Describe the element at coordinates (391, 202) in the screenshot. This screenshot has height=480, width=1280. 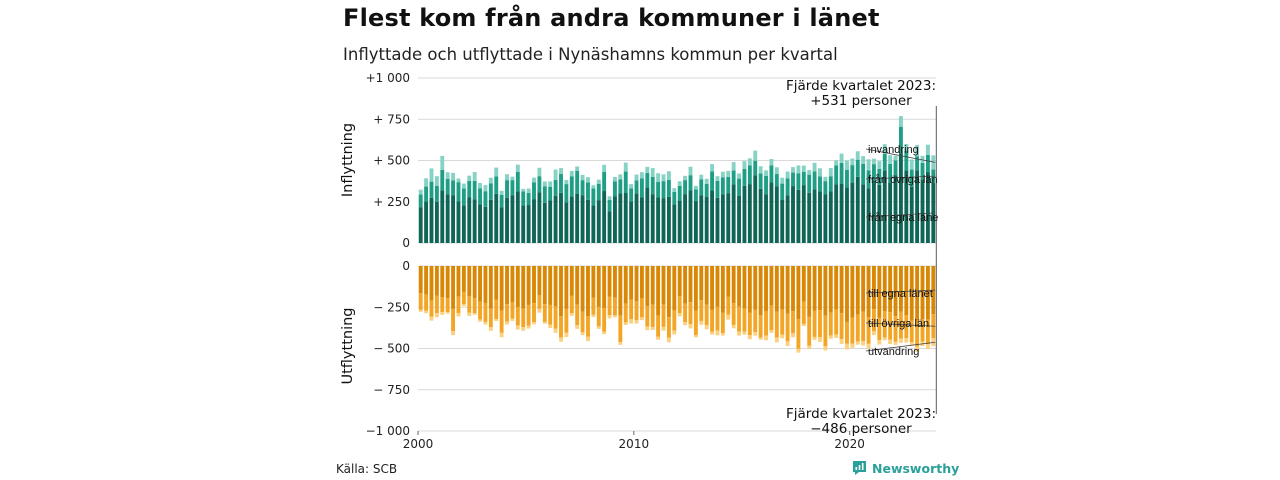
I see `y-tick-label: + 250` at that location.